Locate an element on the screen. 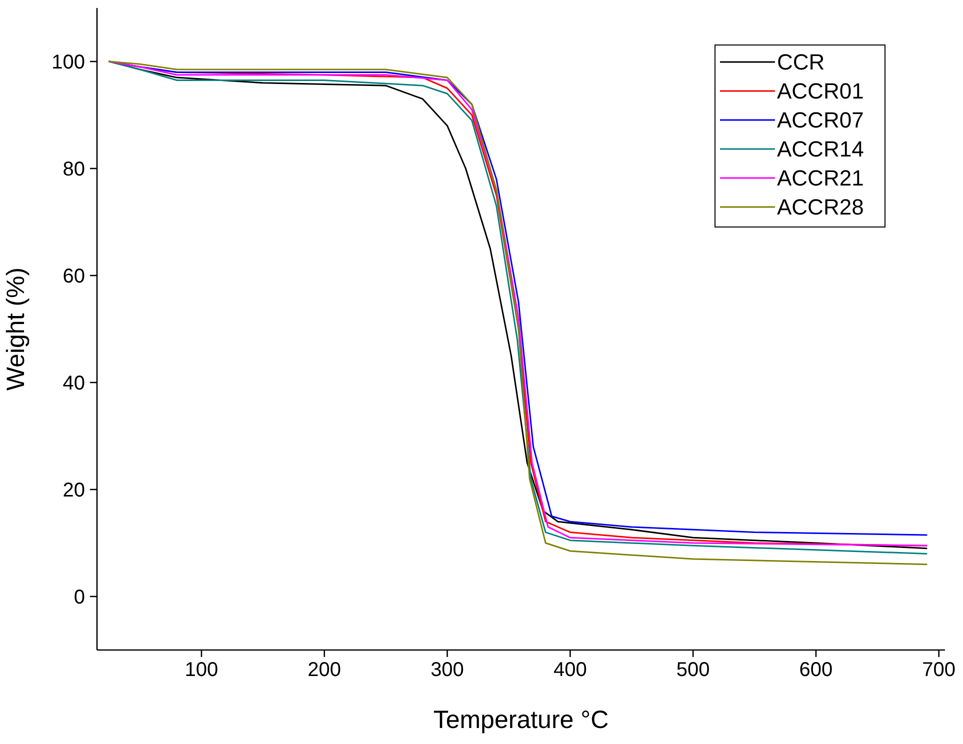 The height and width of the screenshot is (744, 963). x-tick-label: 500 is located at coordinates (693, 670).